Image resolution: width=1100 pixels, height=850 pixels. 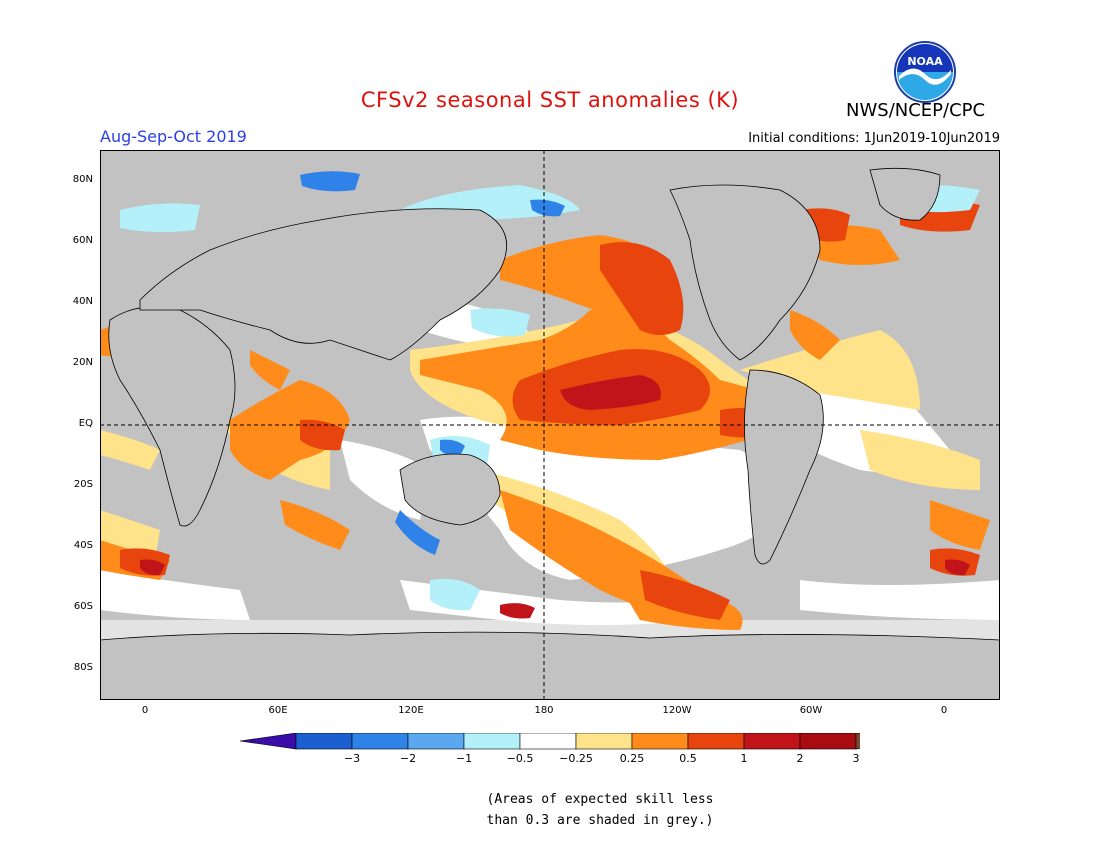 I want to click on lat-label: 80N, so click(x=82, y=179).